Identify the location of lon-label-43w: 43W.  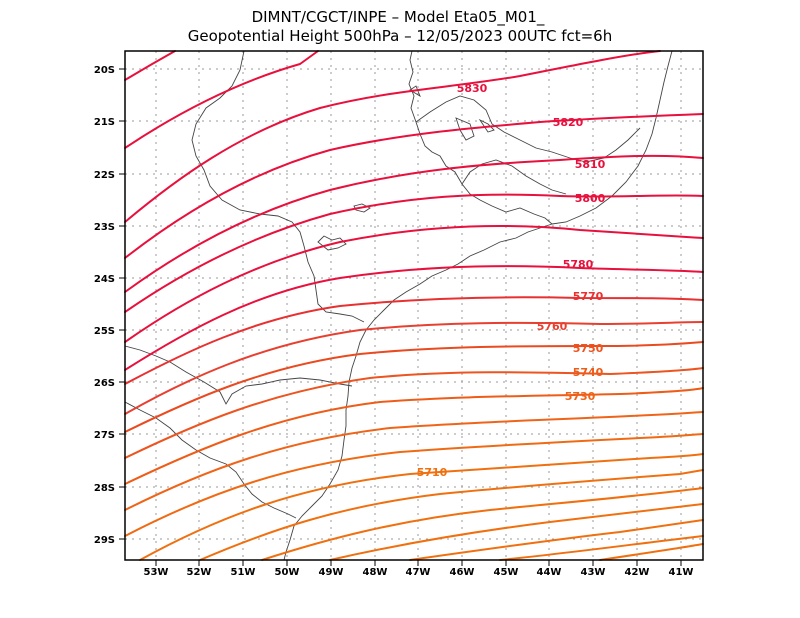
(593, 572).